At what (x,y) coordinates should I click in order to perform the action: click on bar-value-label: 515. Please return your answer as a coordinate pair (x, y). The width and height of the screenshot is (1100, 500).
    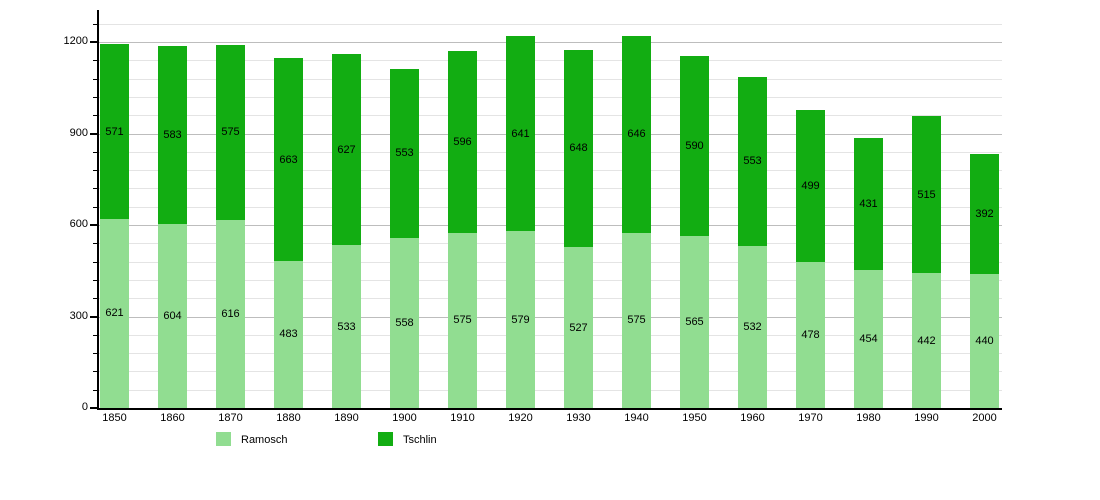
    Looking at the image, I should click on (926, 194).